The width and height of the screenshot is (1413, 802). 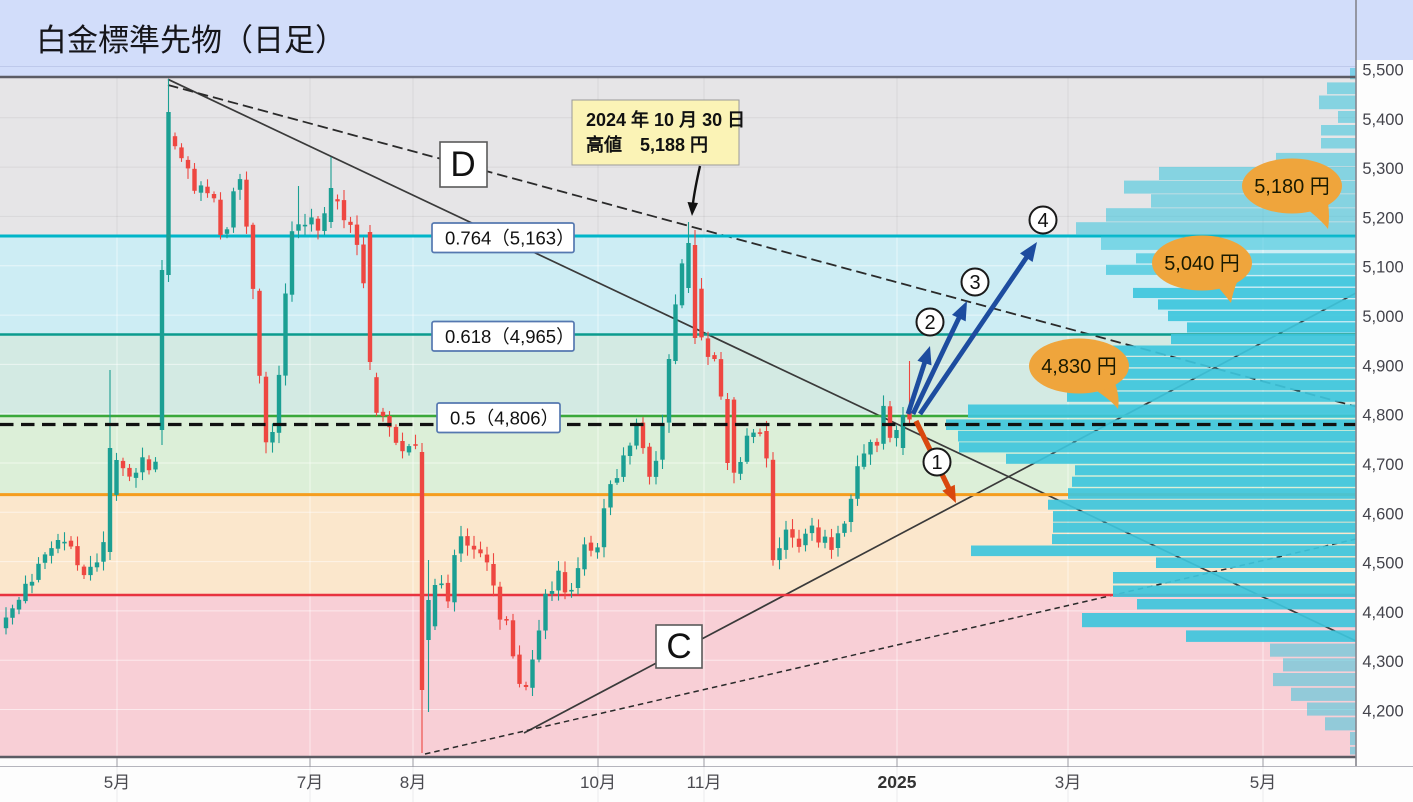 I want to click on svg-text: 4,500, so click(x=1382, y=564).